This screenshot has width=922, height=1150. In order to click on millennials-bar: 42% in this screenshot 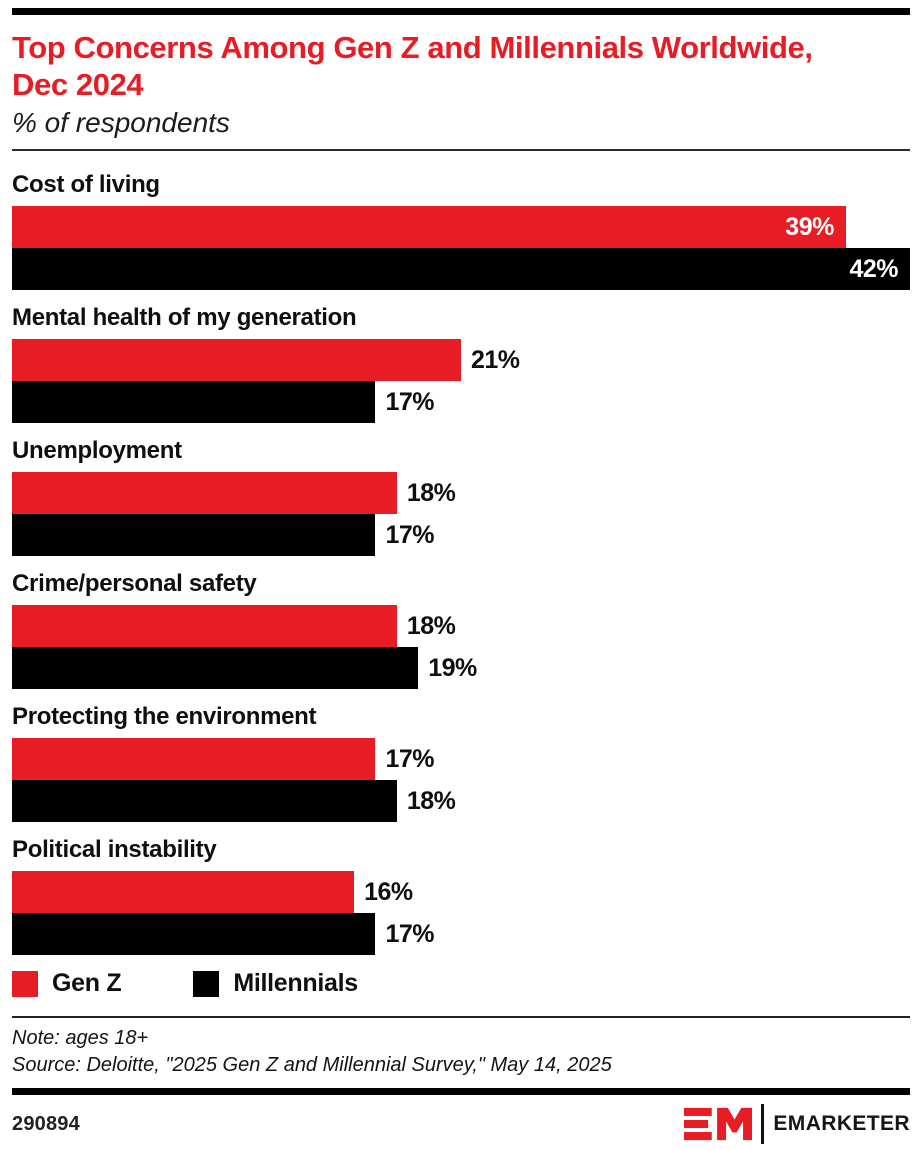, I will do `click(461, 269)`.